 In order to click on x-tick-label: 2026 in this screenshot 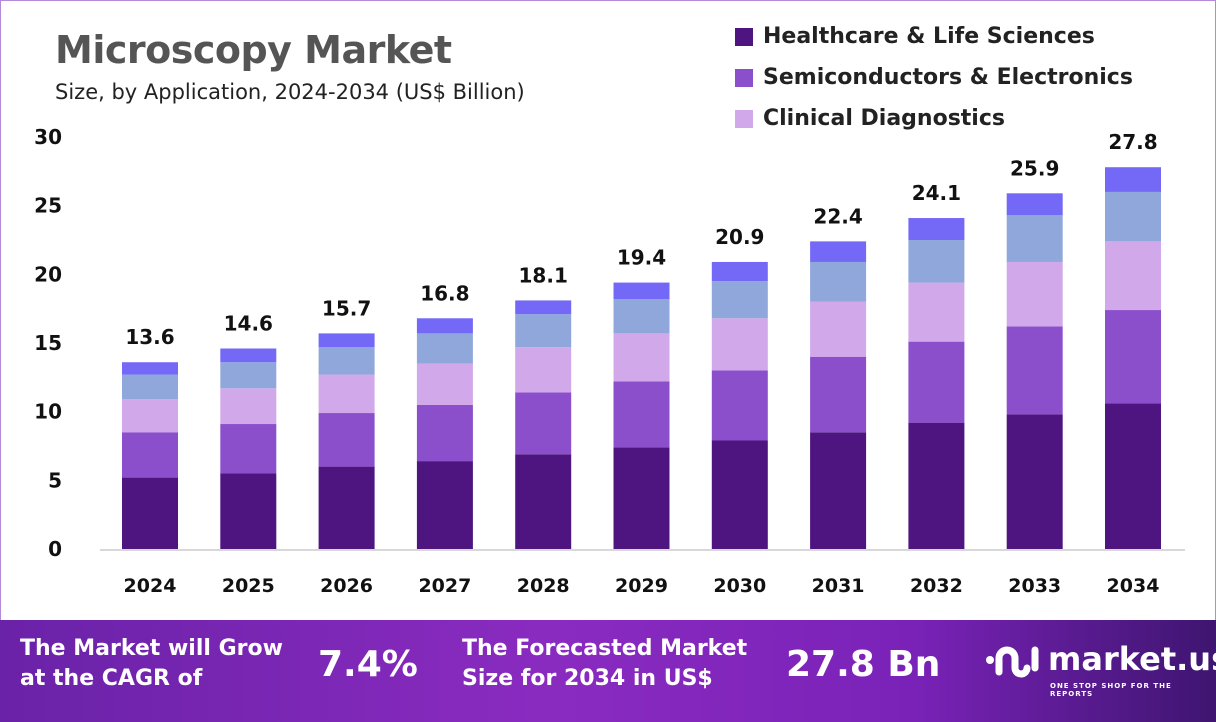, I will do `click(346, 586)`.